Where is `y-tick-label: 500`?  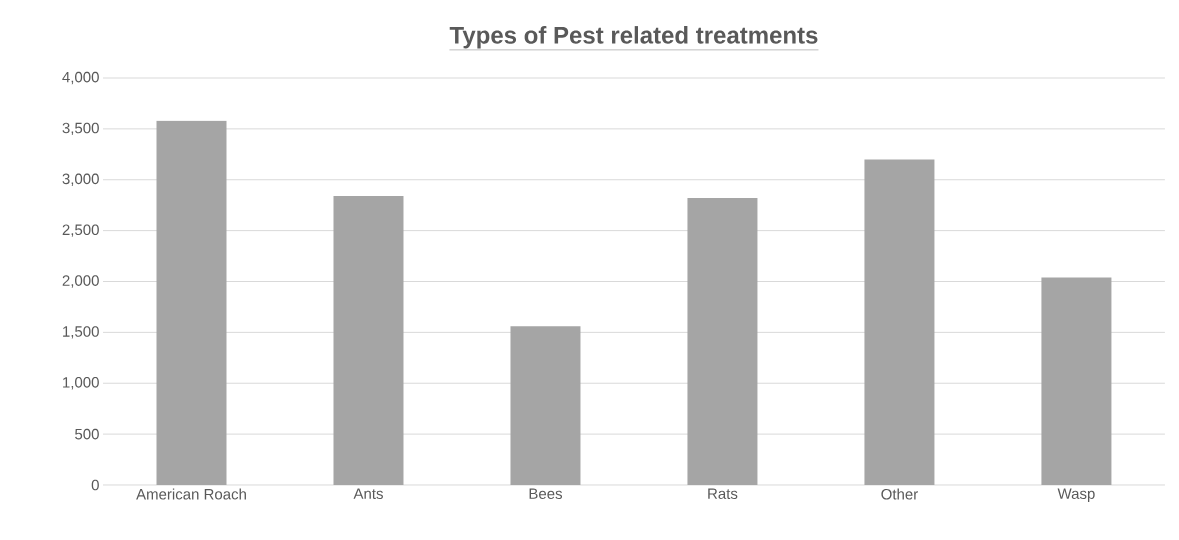 y-tick-label: 500 is located at coordinates (87, 434).